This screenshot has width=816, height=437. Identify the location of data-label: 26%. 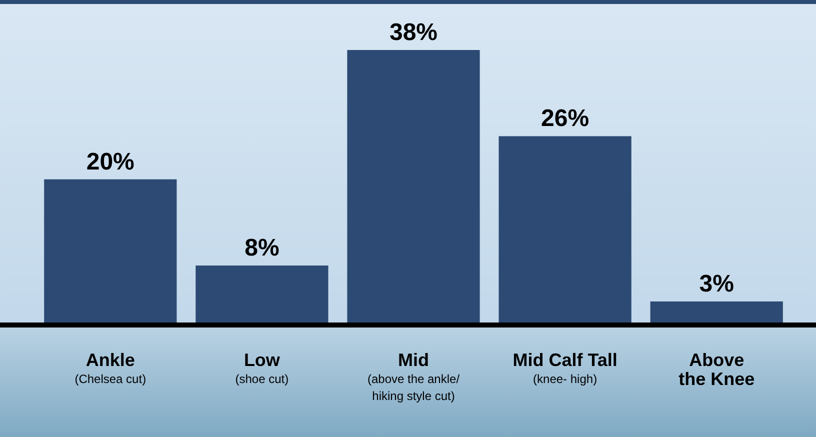
(565, 118).